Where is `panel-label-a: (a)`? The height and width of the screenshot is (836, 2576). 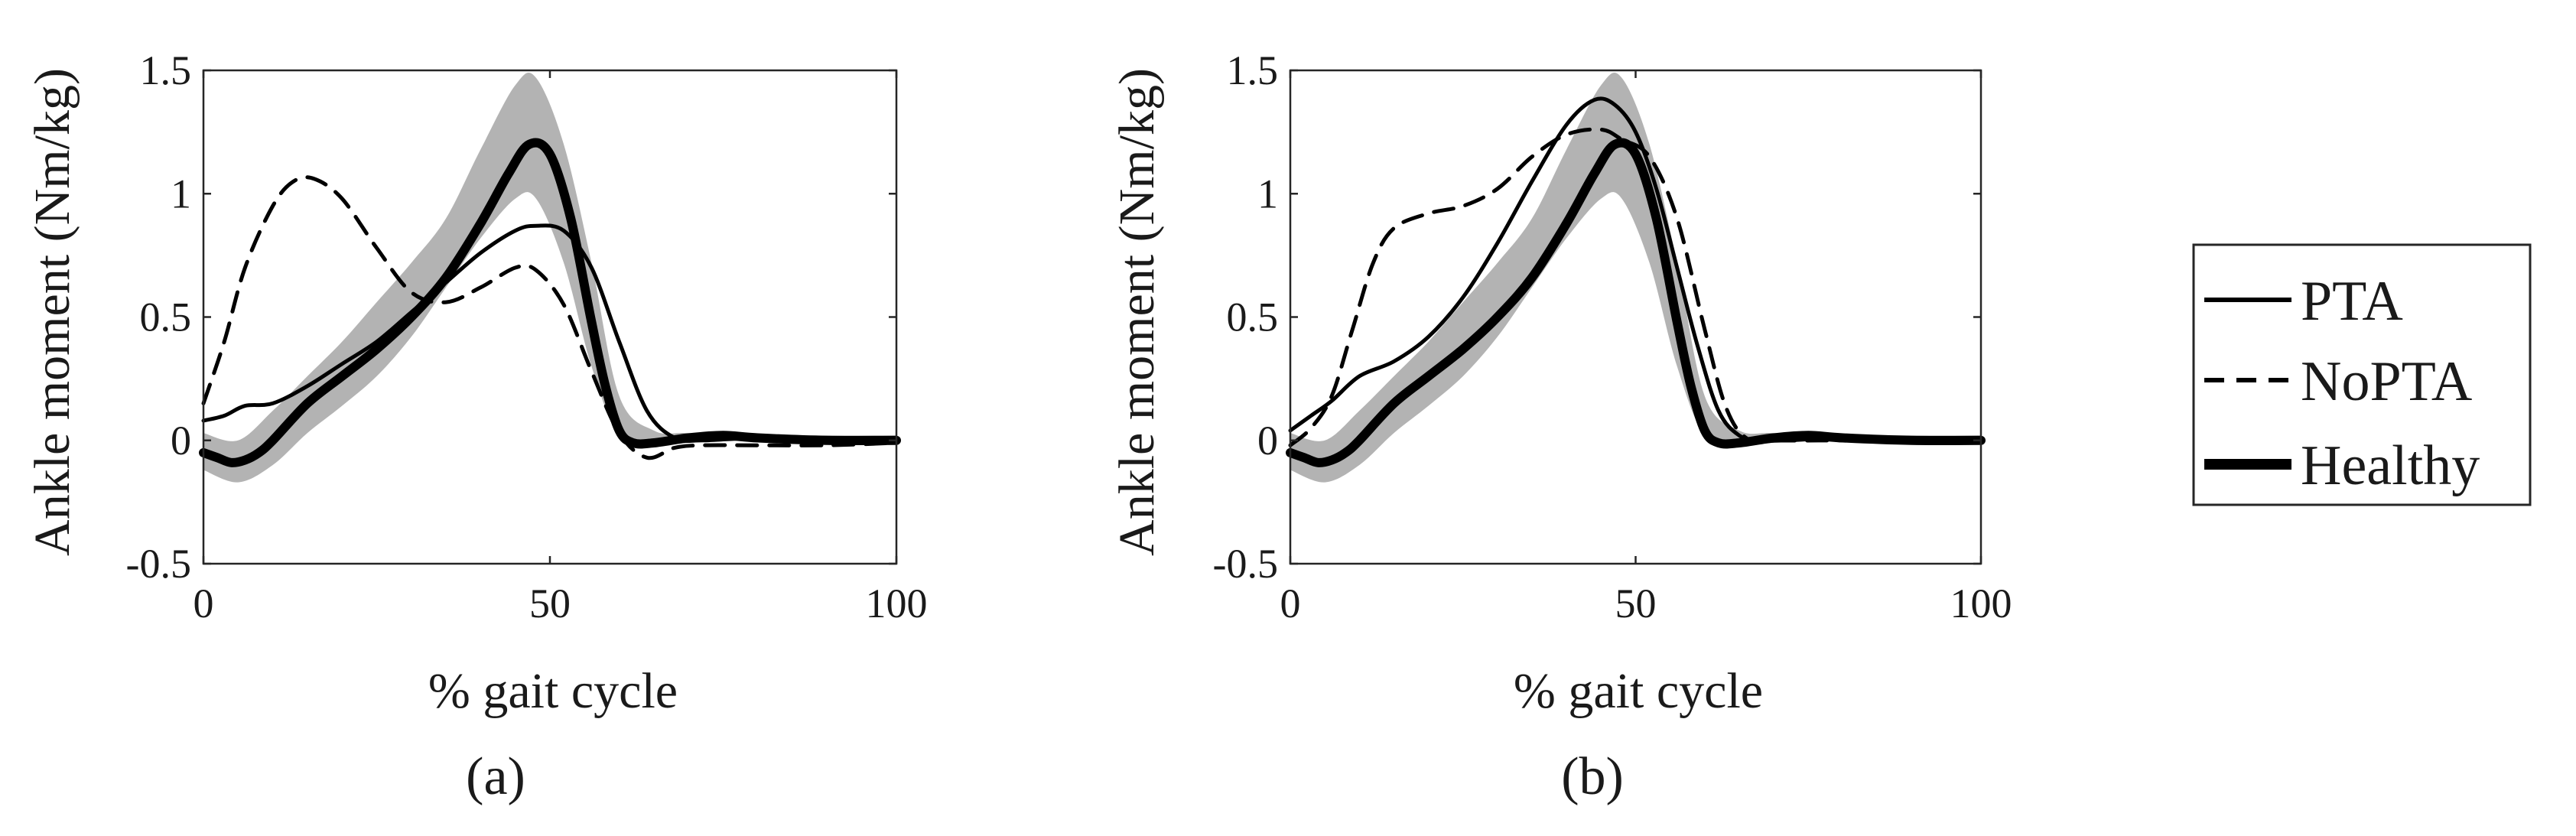 panel-label-a: (a) is located at coordinates (495, 776).